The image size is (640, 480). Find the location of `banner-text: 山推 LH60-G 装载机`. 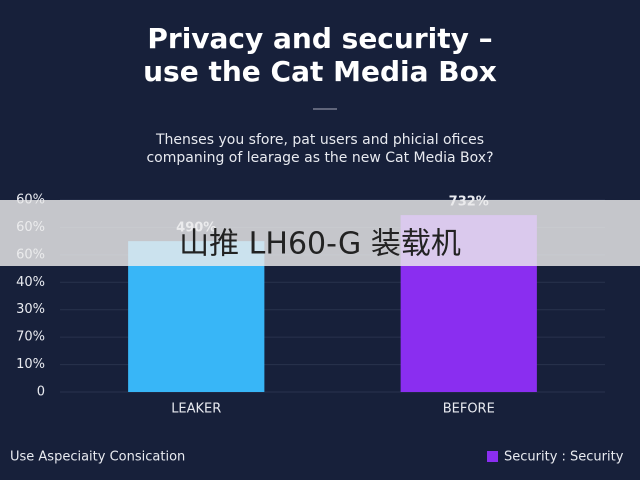

banner-text: 山推 LH60-G 装载机 is located at coordinates (320, 244).